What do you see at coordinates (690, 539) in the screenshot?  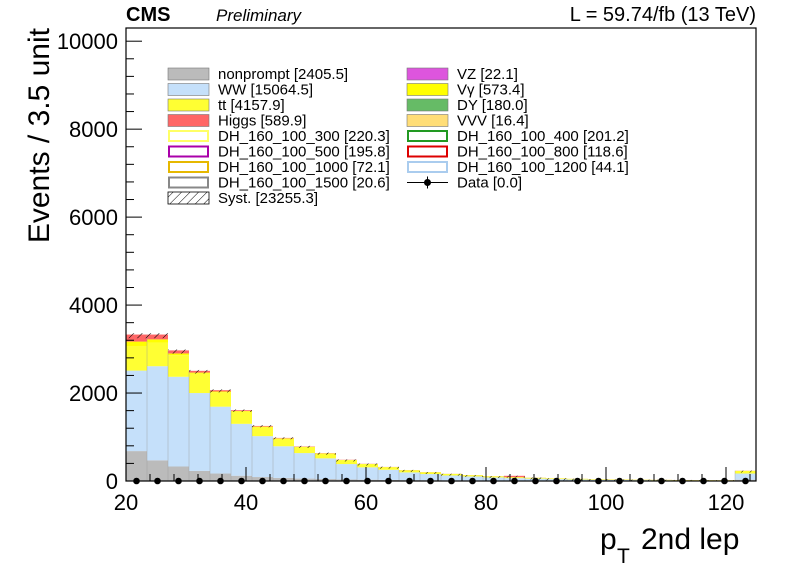 I see `x-axis-title-rest: 2nd lep` at bounding box center [690, 539].